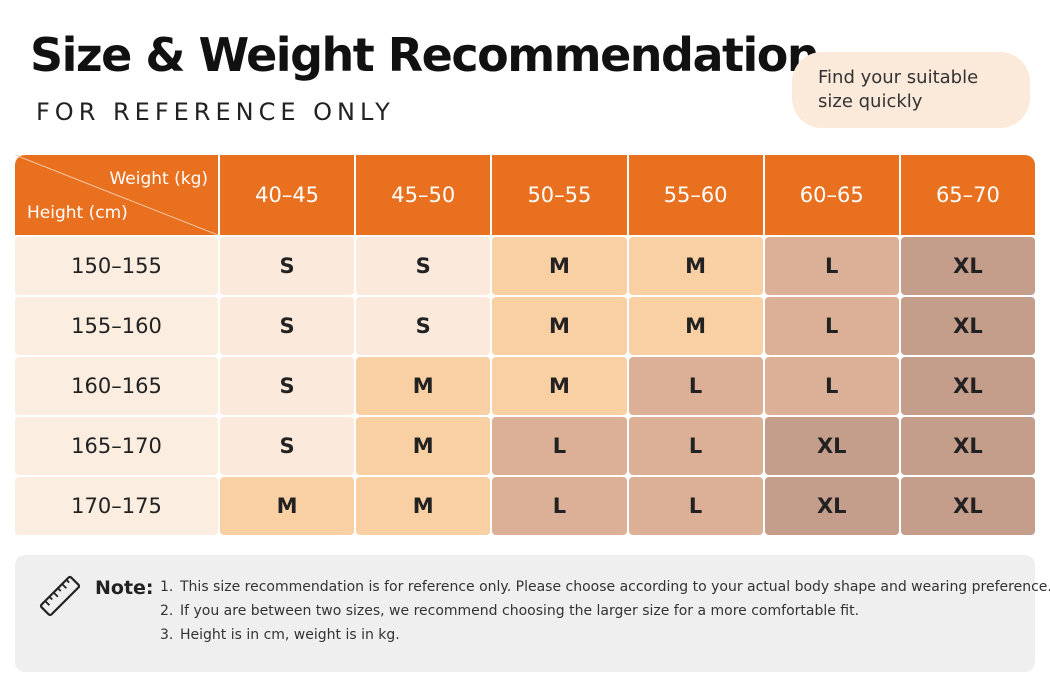  I want to click on corner-bottom: Height (cm), so click(77, 213).